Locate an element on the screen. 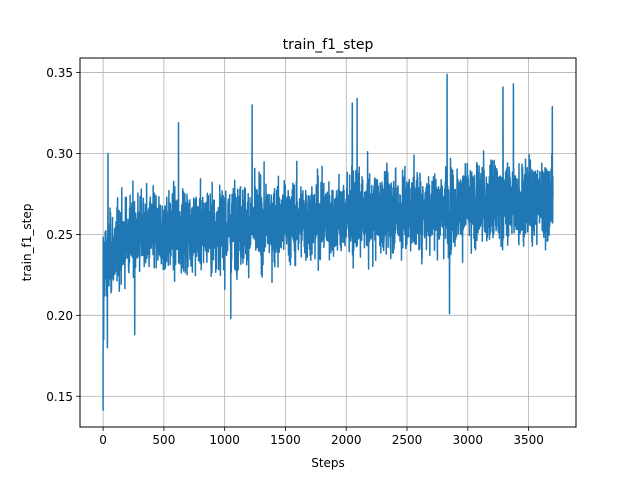 The height and width of the screenshot is (480, 640). y-axis-label: train_f1_step is located at coordinates (27, 243).